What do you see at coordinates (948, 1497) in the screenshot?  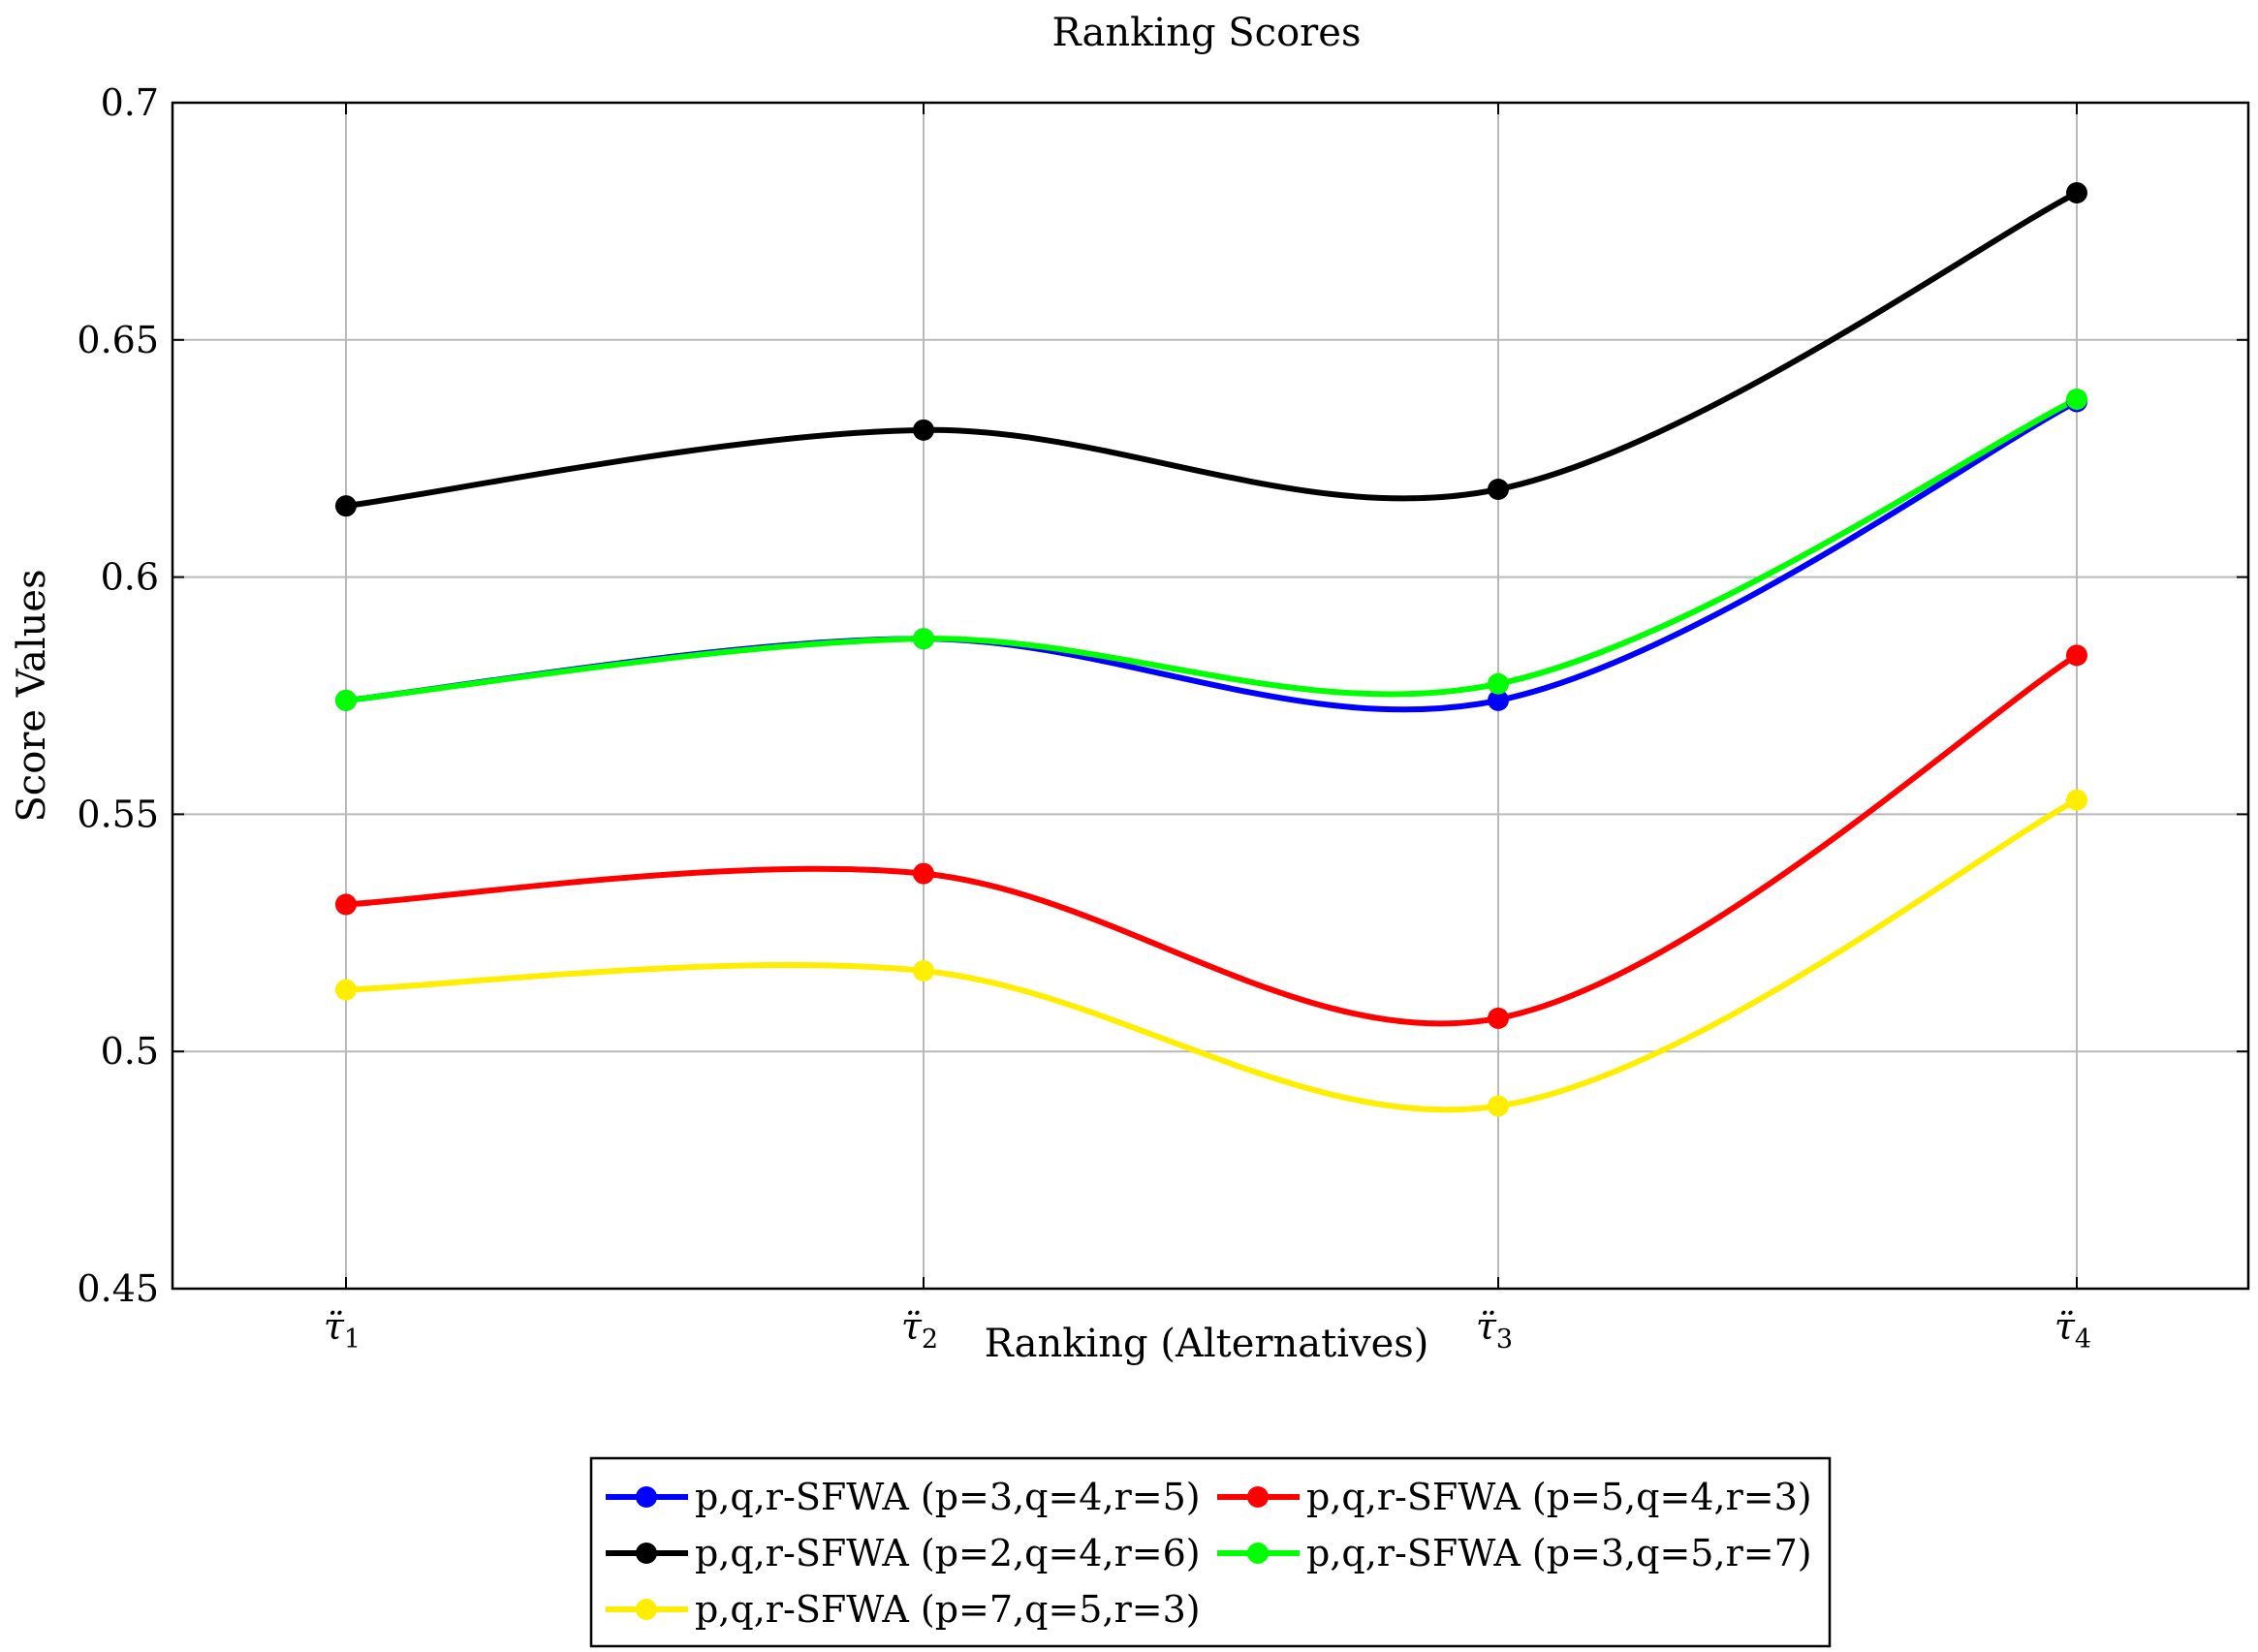 I see `legend-label: p,q,r-SFWA (p=3,q=4,r=5)` at bounding box center [948, 1497].